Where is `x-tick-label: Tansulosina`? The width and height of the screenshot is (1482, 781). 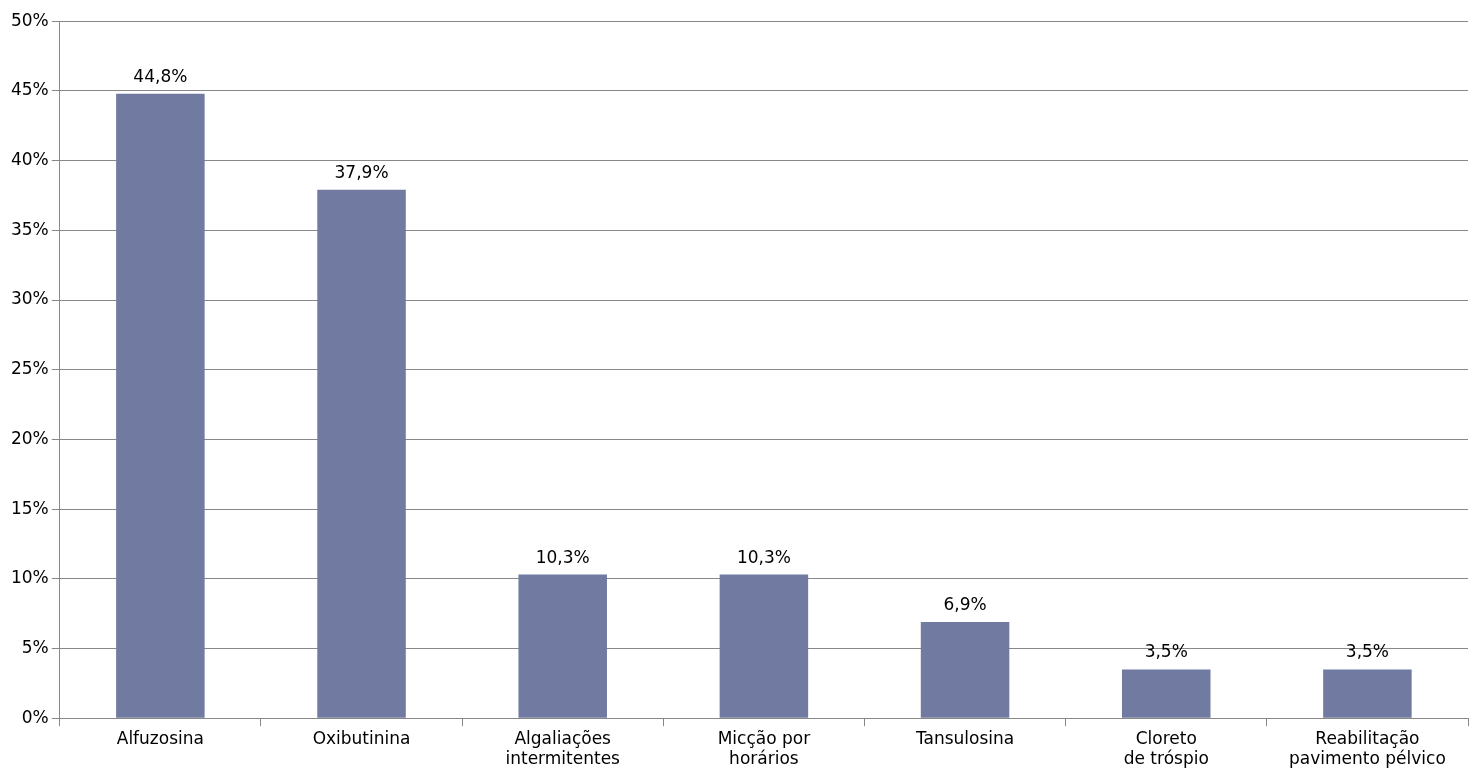 x-tick-label: Tansulosina is located at coordinates (964, 737).